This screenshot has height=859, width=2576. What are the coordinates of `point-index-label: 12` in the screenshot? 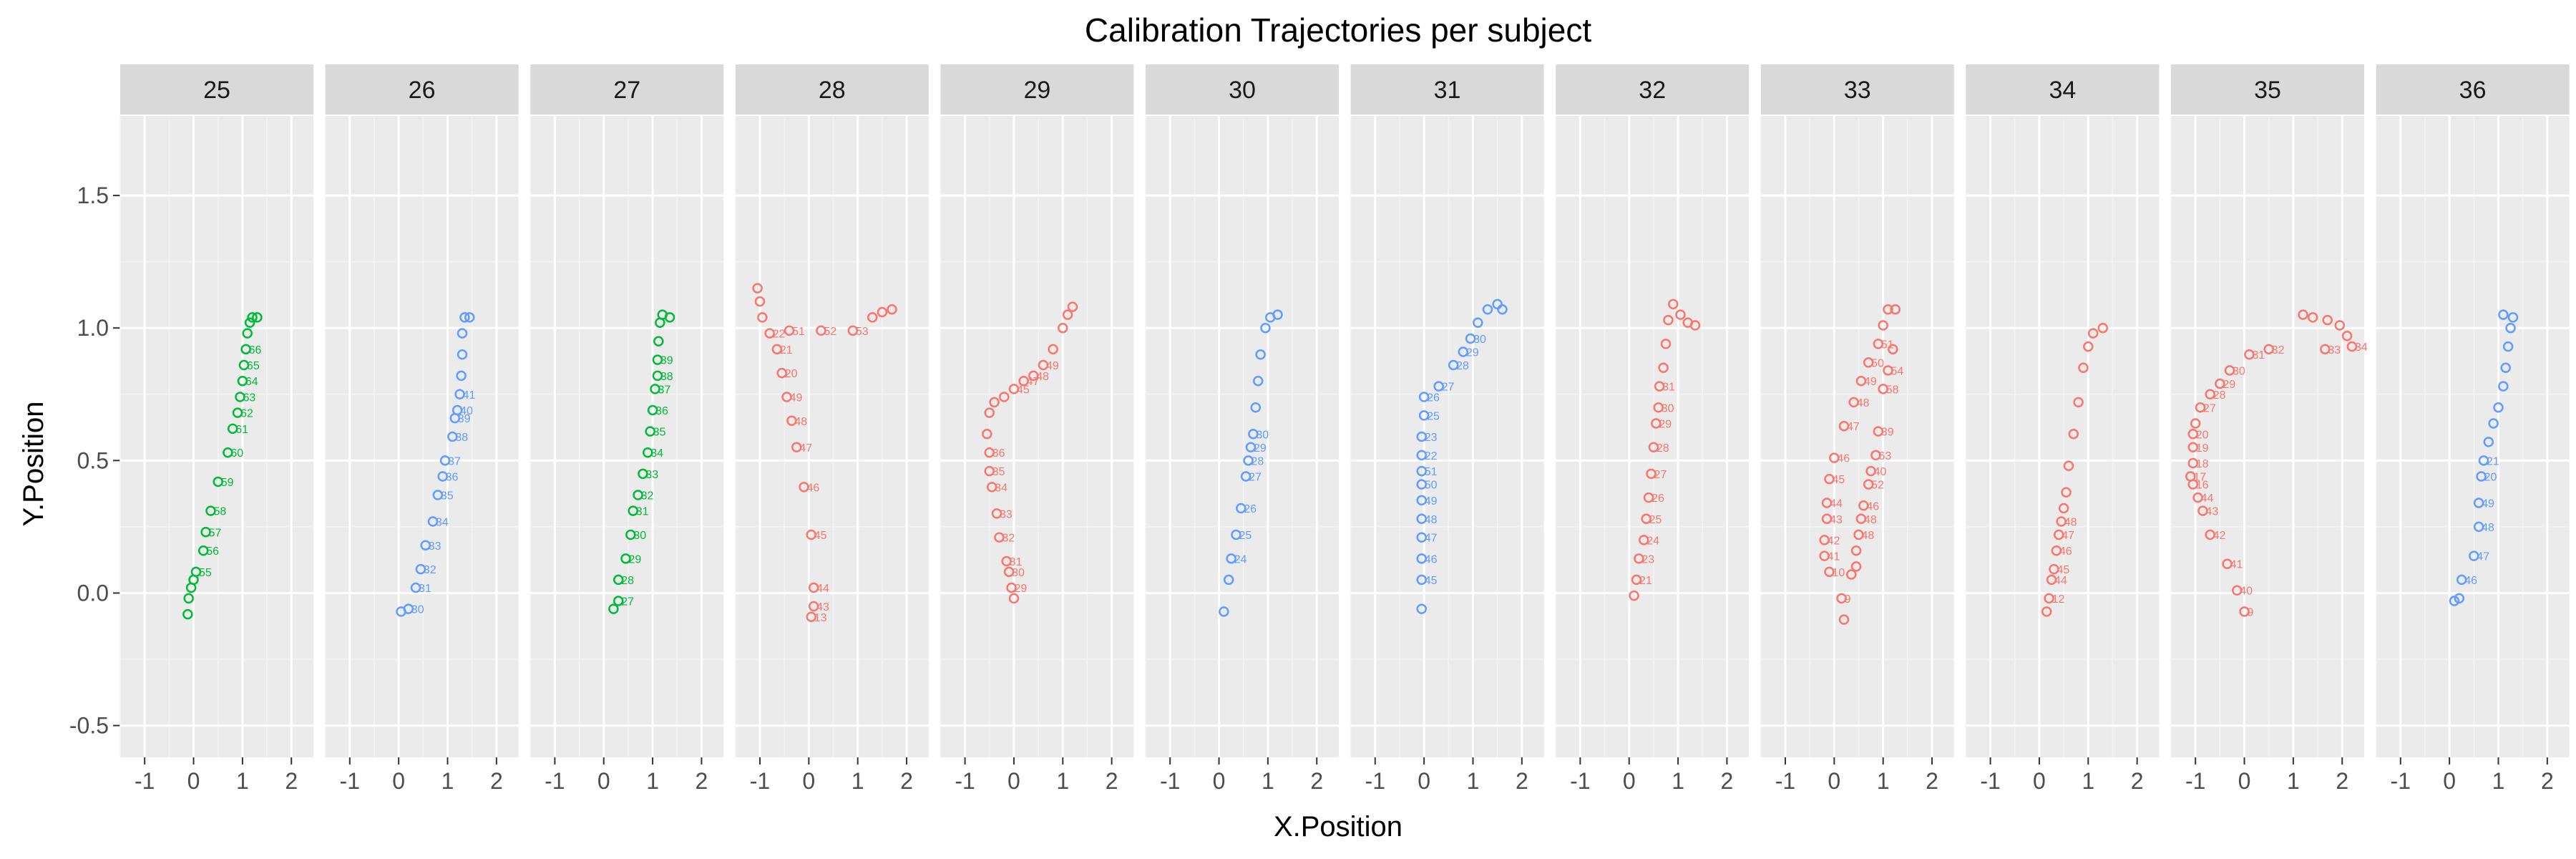 It's located at (2058, 599).